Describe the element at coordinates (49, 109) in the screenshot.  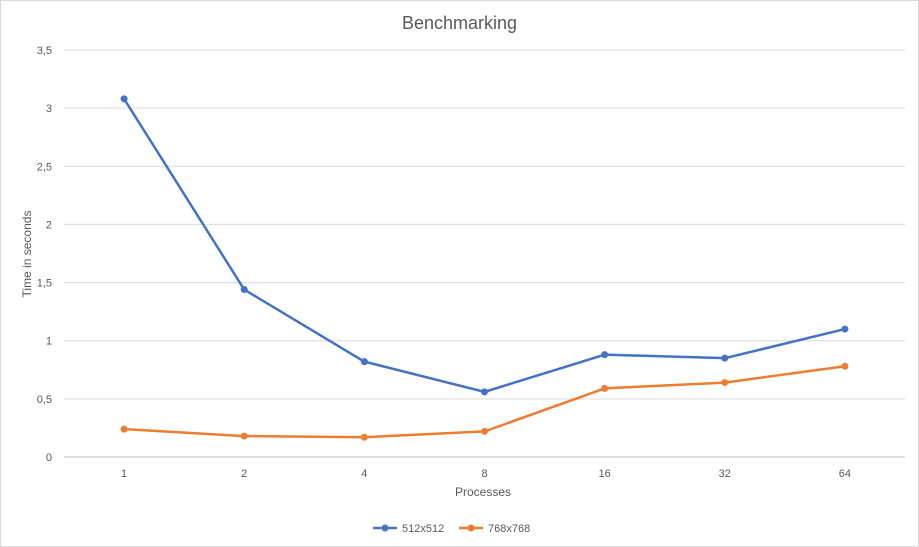
I see `y-tick-label: 3` at that location.